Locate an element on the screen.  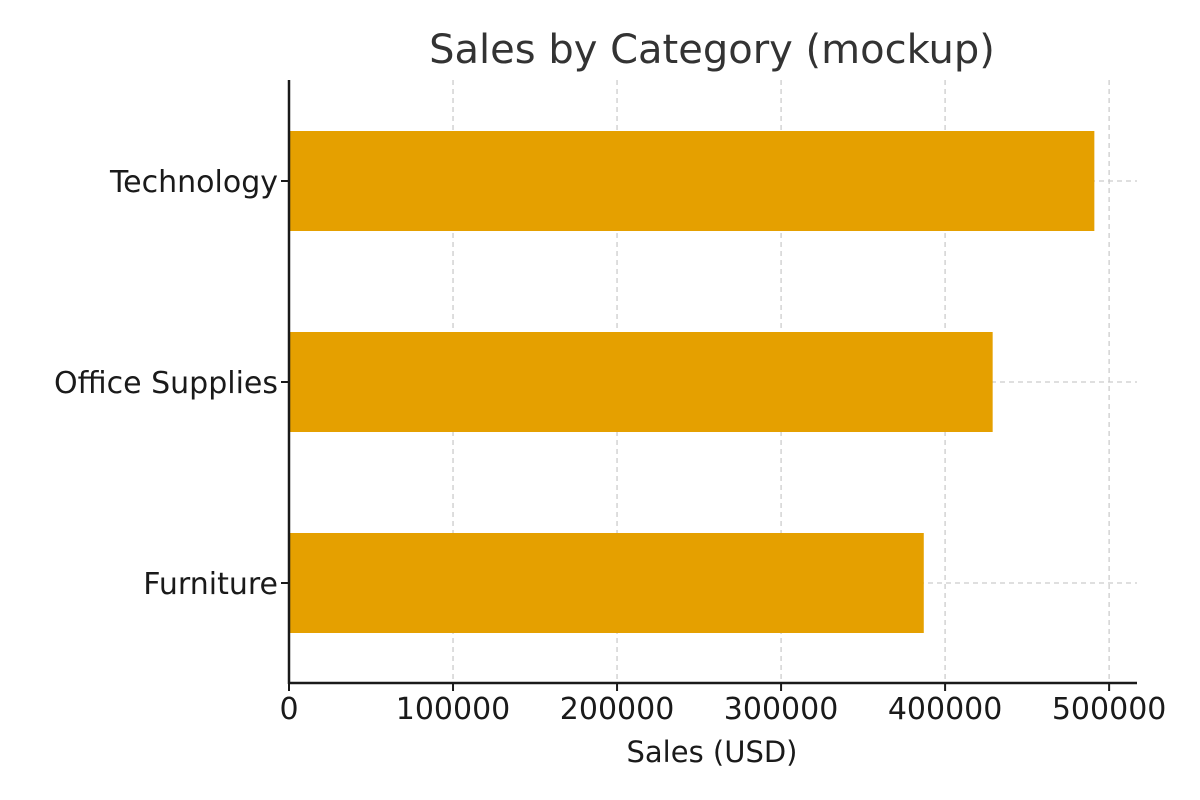
x-tick-label: 300000 is located at coordinates (781, 709).